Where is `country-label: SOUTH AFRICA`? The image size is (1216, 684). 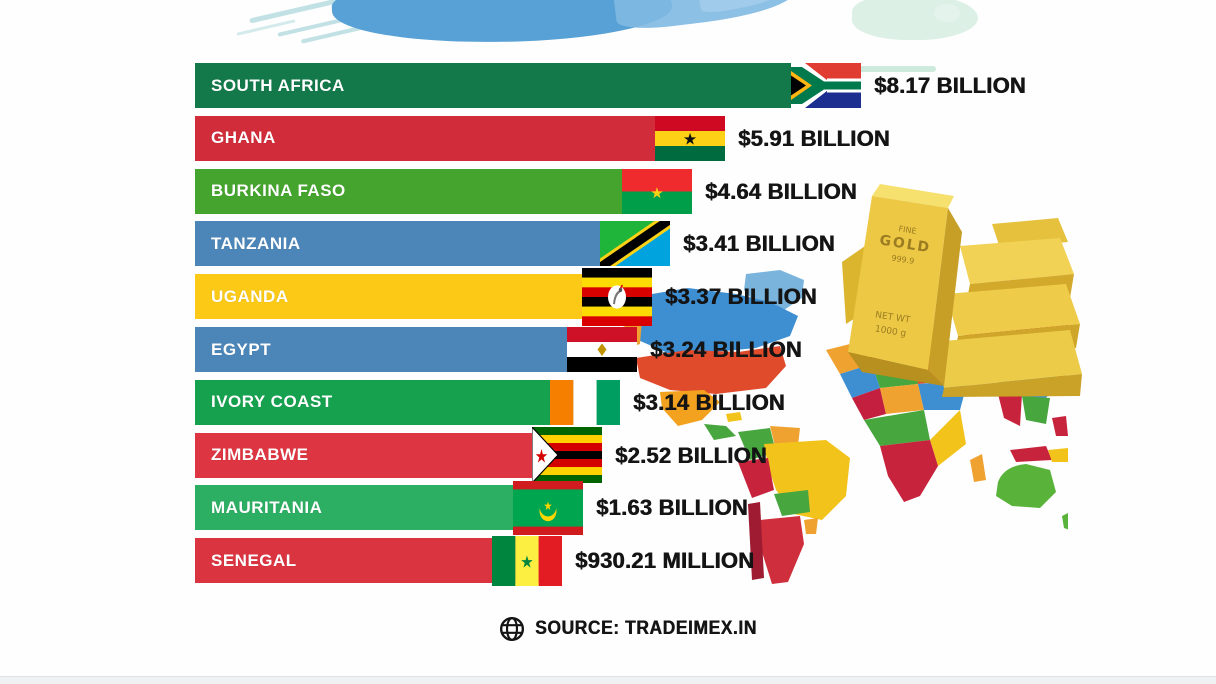 country-label: SOUTH AFRICA is located at coordinates (278, 85).